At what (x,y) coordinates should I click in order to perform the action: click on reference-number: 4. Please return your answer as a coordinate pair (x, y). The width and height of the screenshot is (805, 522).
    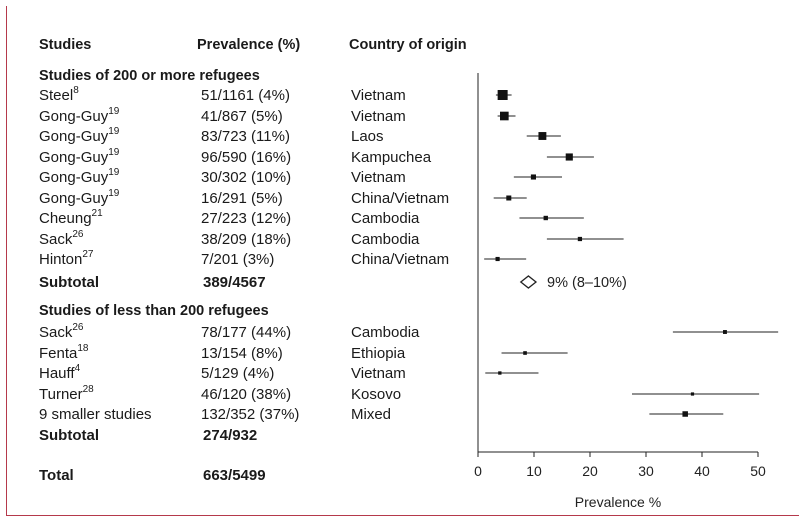
    Looking at the image, I should click on (77, 368).